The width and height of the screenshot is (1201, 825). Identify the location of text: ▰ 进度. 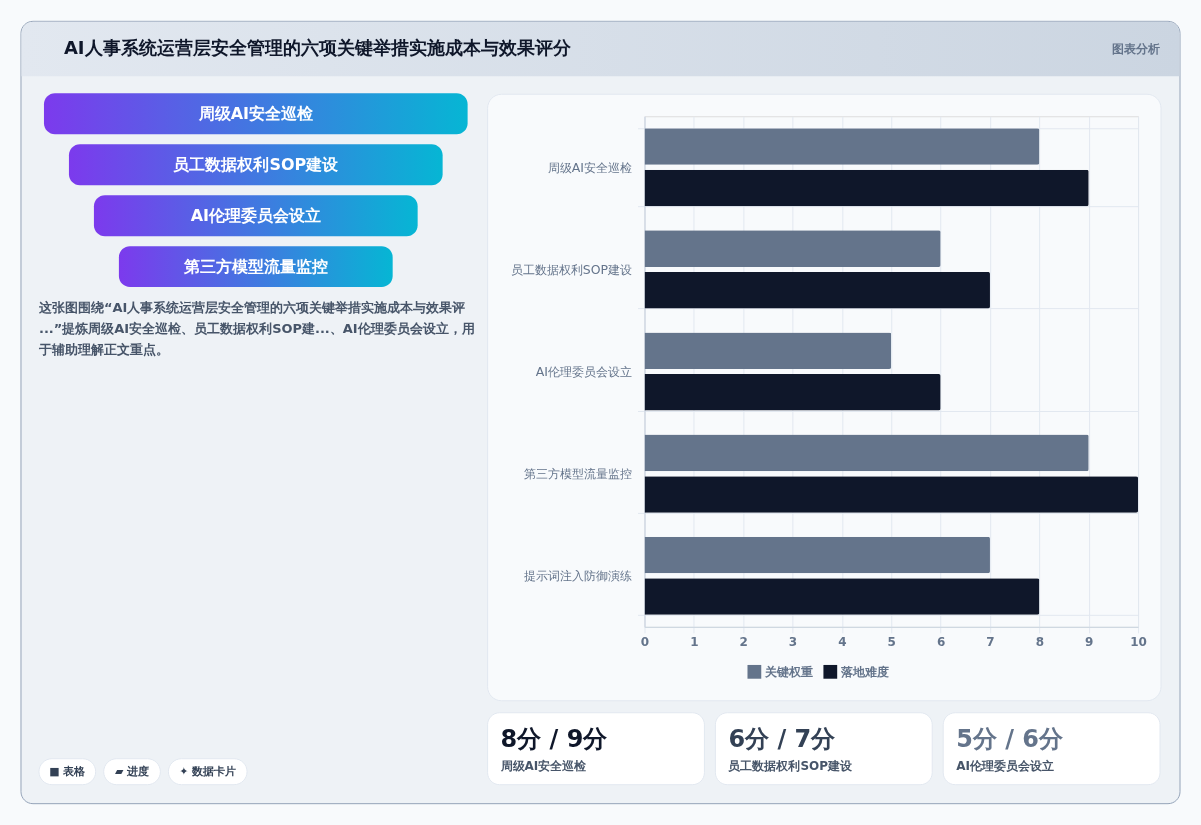
(132, 771).